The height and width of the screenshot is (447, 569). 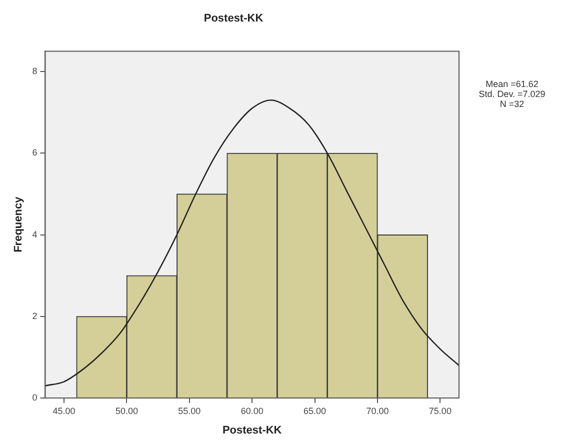 What do you see at coordinates (512, 93) in the screenshot?
I see `text: Std. Dev. =7.029` at bounding box center [512, 93].